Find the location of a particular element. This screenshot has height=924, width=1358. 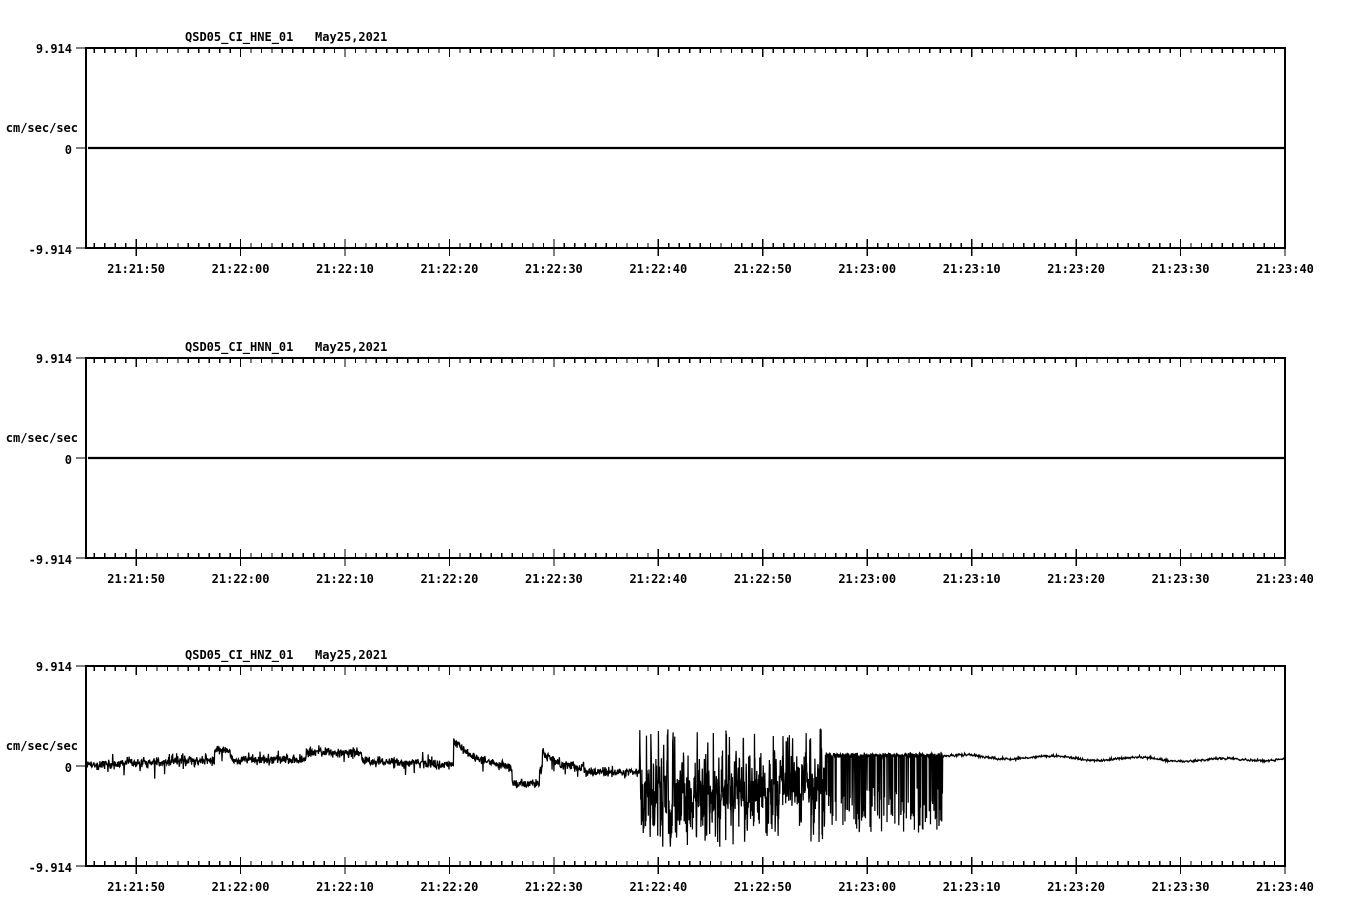

y-tick-label-hne-max: 9.914 is located at coordinates (53, 49).